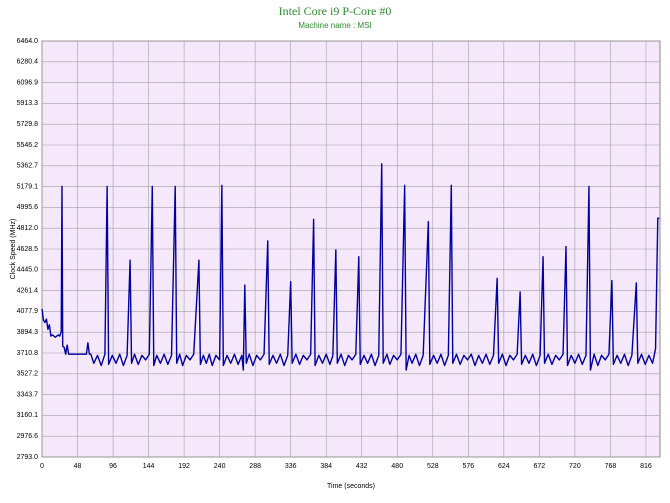 The image size is (670, 503). Describe the element at coordinates (291, 466) in the screenshot. I see `x-tick-label: 336` at that location.